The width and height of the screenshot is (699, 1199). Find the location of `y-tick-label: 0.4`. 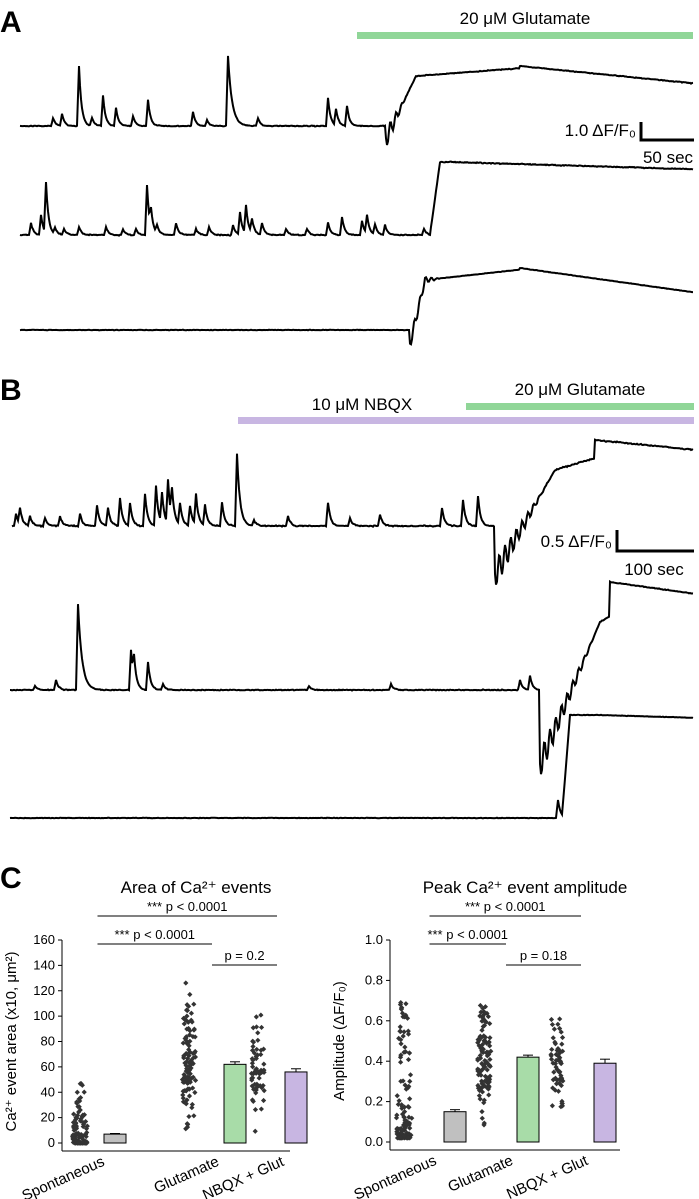

y-tick-label: 0.4 is located at coordinates (374, 1060).